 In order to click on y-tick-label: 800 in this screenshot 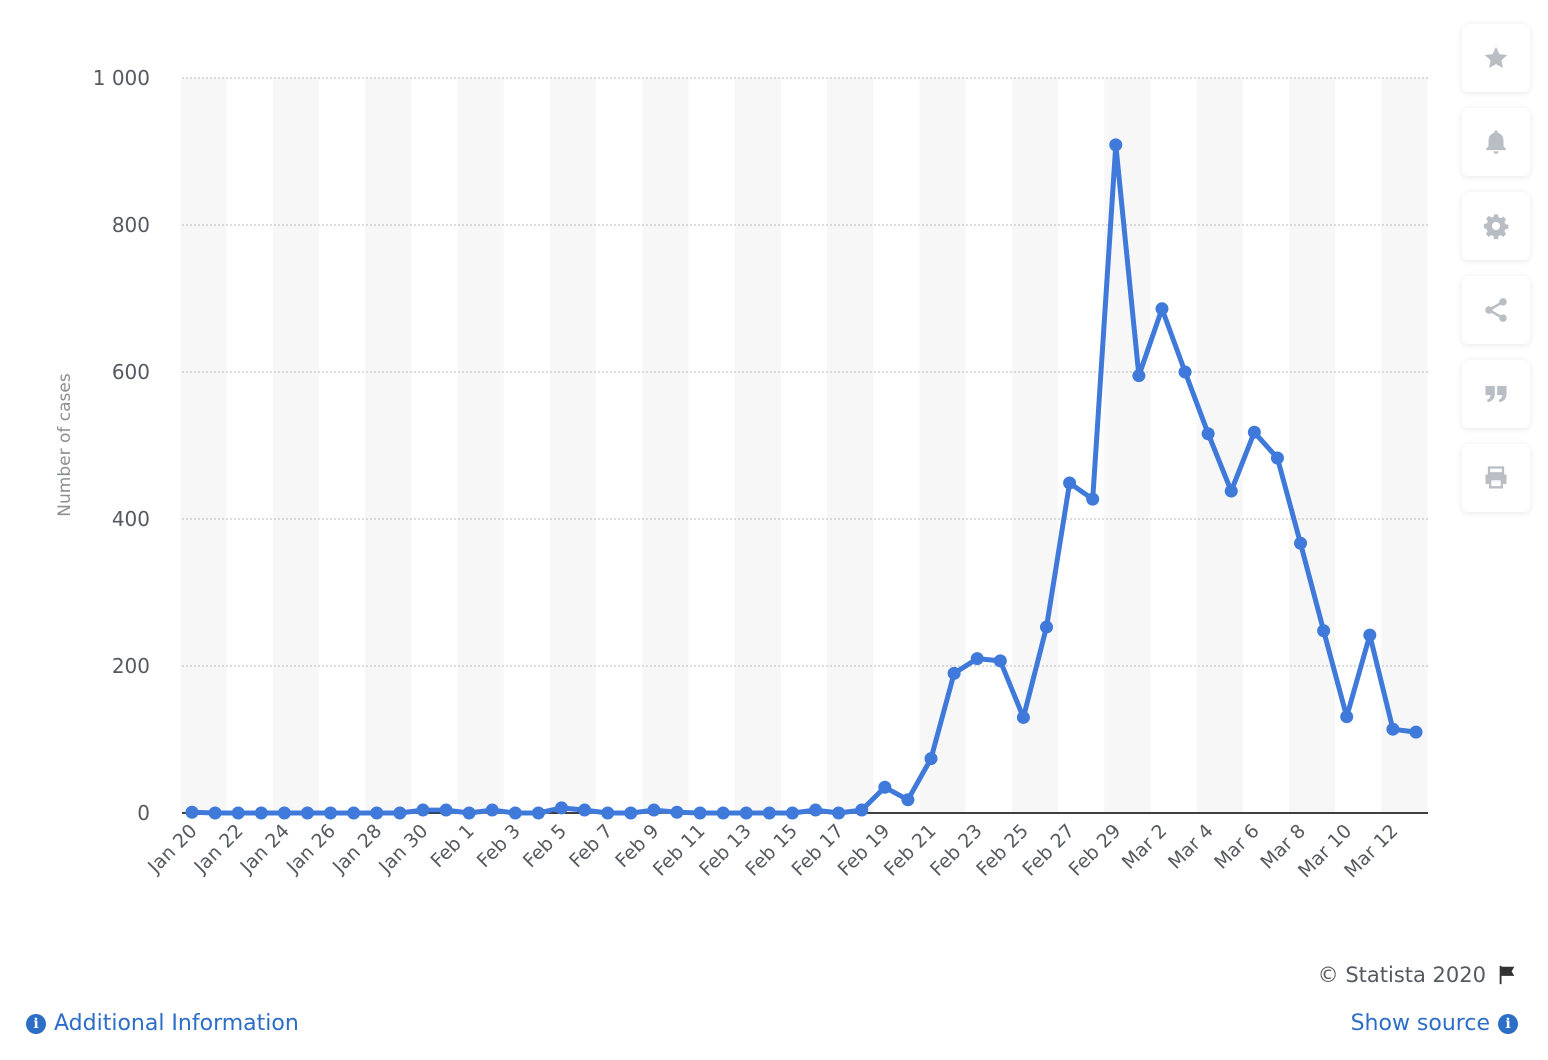, I will do `click(131, 225)`.